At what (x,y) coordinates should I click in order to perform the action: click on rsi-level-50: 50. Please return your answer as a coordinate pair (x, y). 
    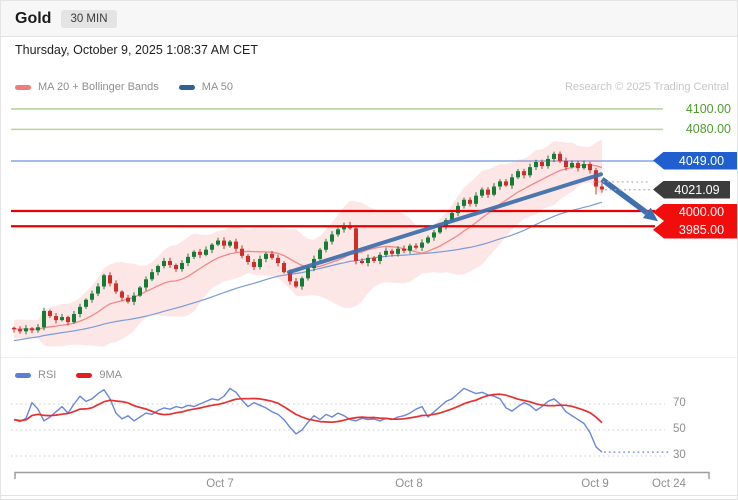
    Looking at the image, I should click on (679, 429).